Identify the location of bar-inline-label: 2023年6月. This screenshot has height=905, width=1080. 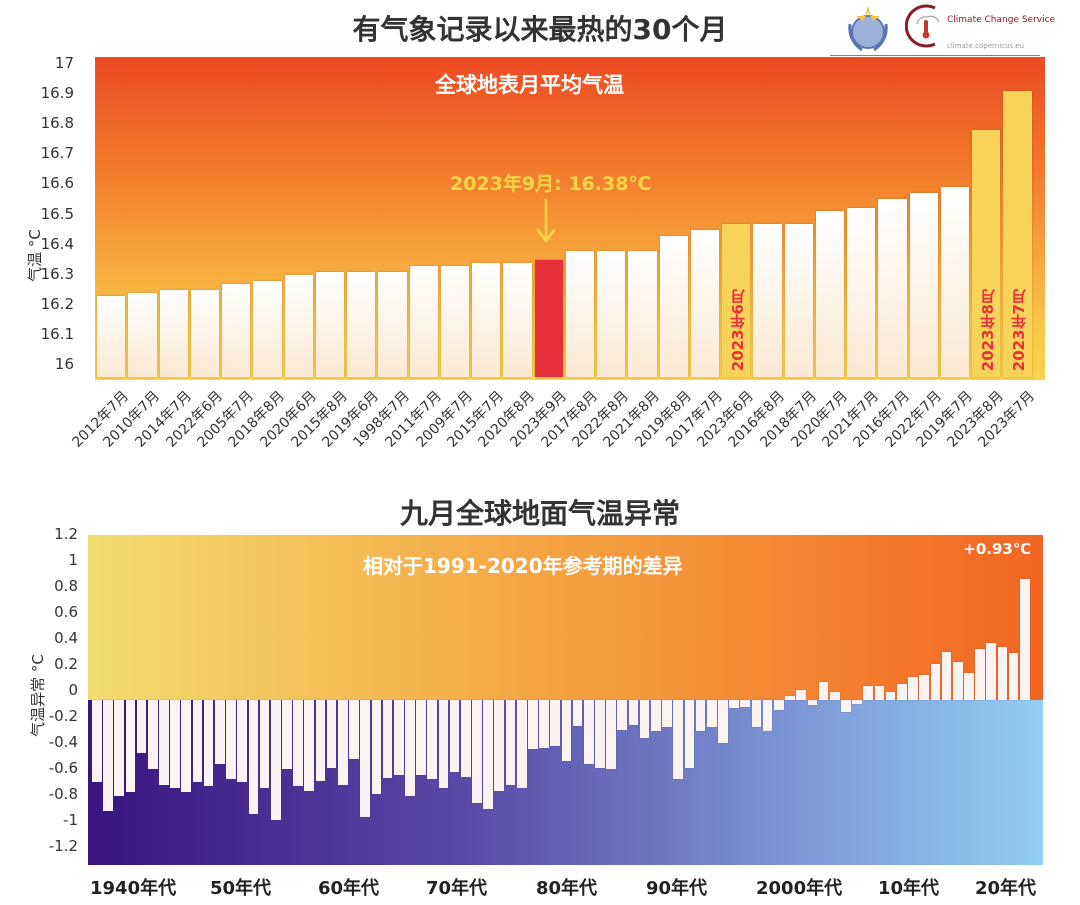
(738, 329).